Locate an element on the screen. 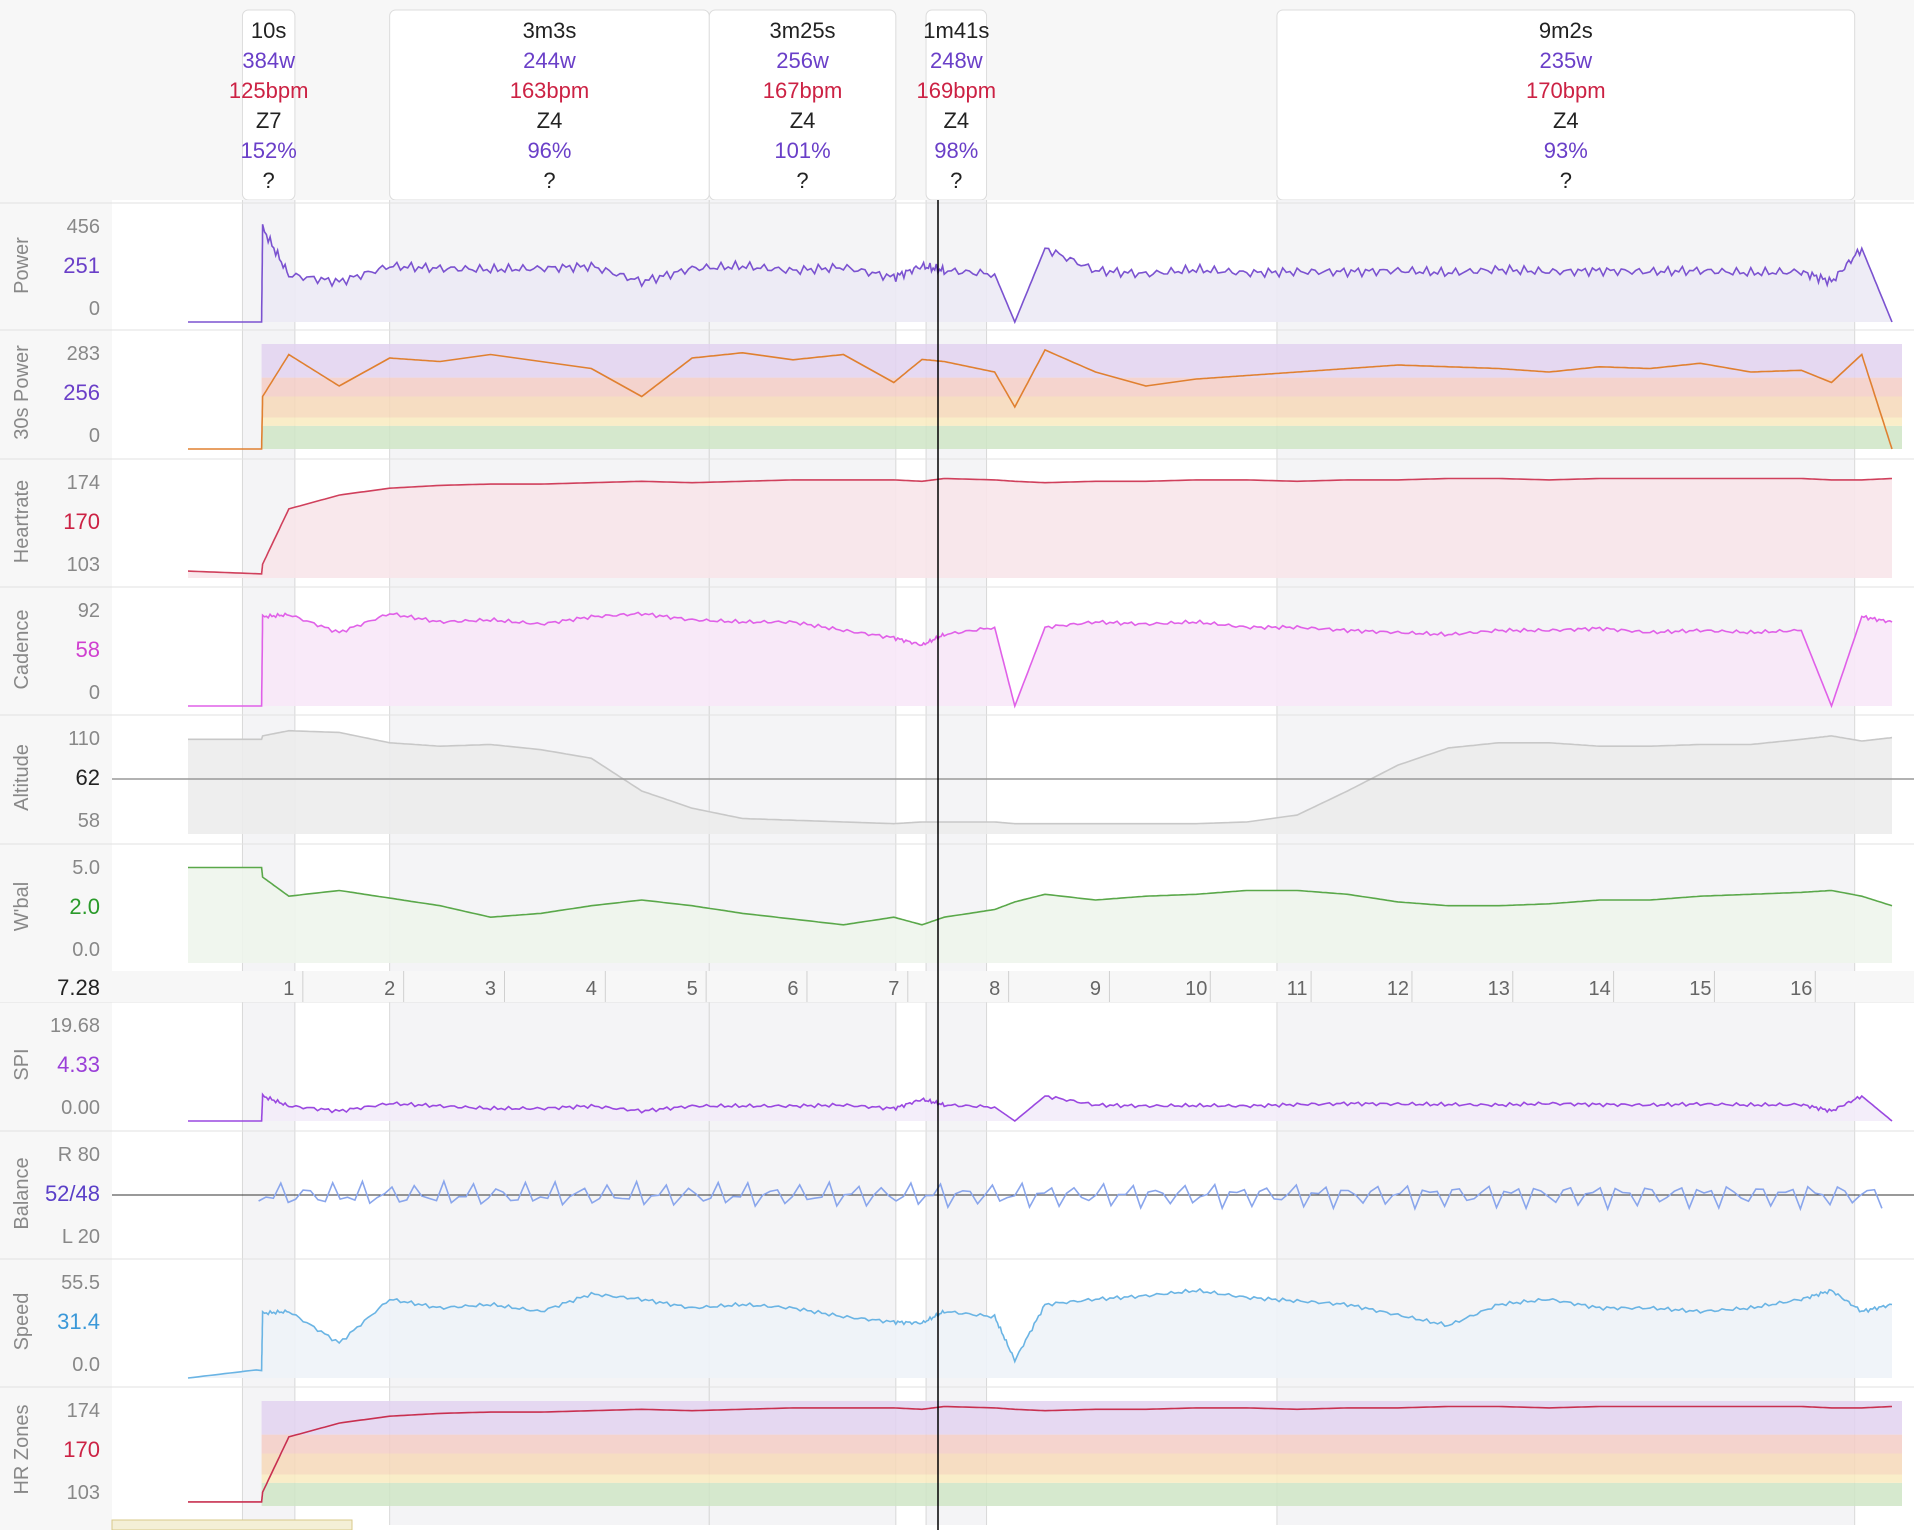 Image resolution: width=1914 pixels, height=1530 pixels. panel-tick-p30-0: 283 is located at coordinates (83, 354).